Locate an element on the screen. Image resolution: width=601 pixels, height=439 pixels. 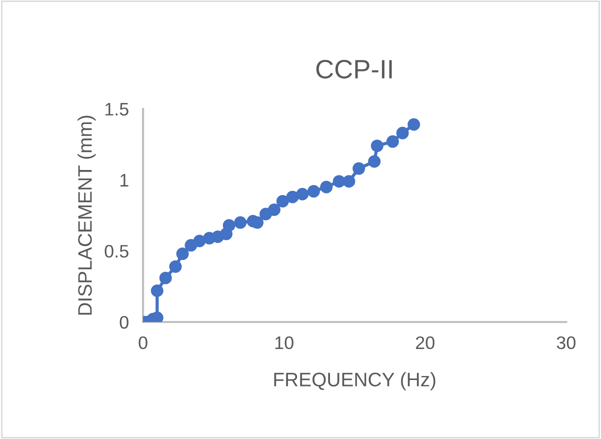
y-axis-title: DISPLACEMENT (mm) is located at coordinates (87, 215).